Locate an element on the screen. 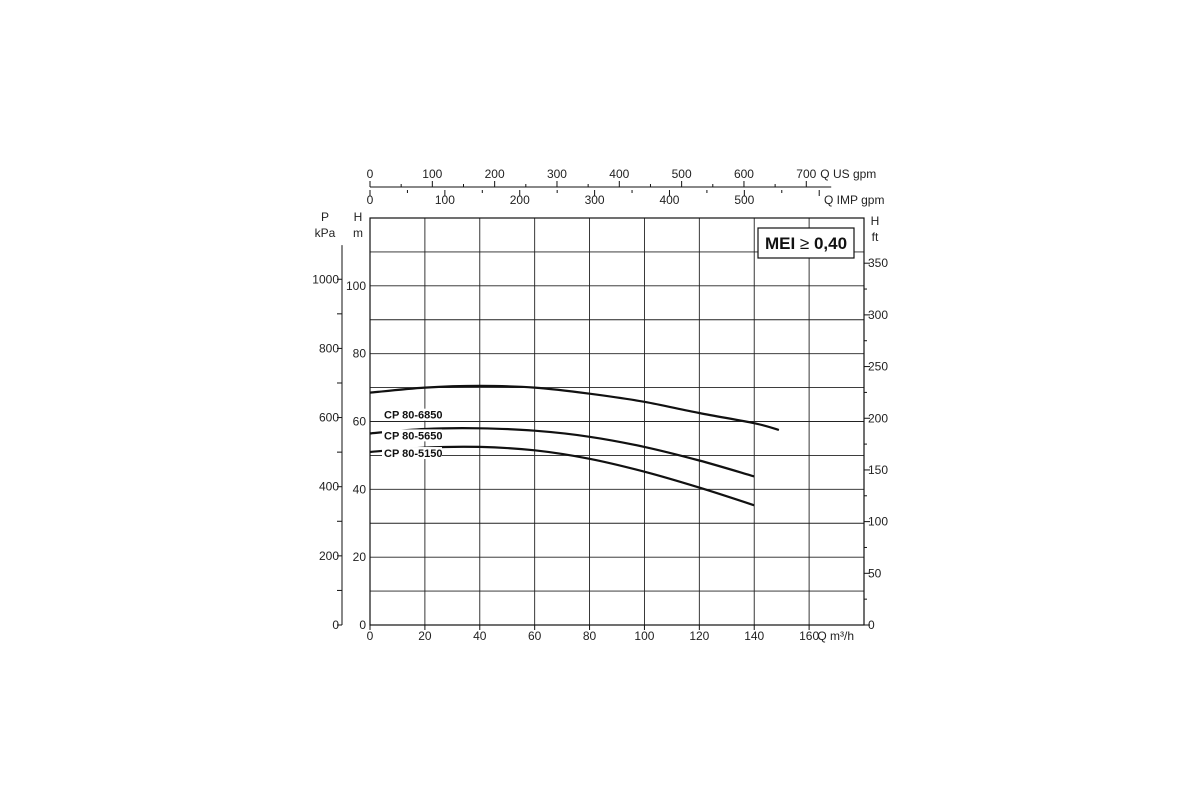 This screenshot has height=800, width=1200. head-ft-tick-label: 250 is located at coordinates (878, 367).